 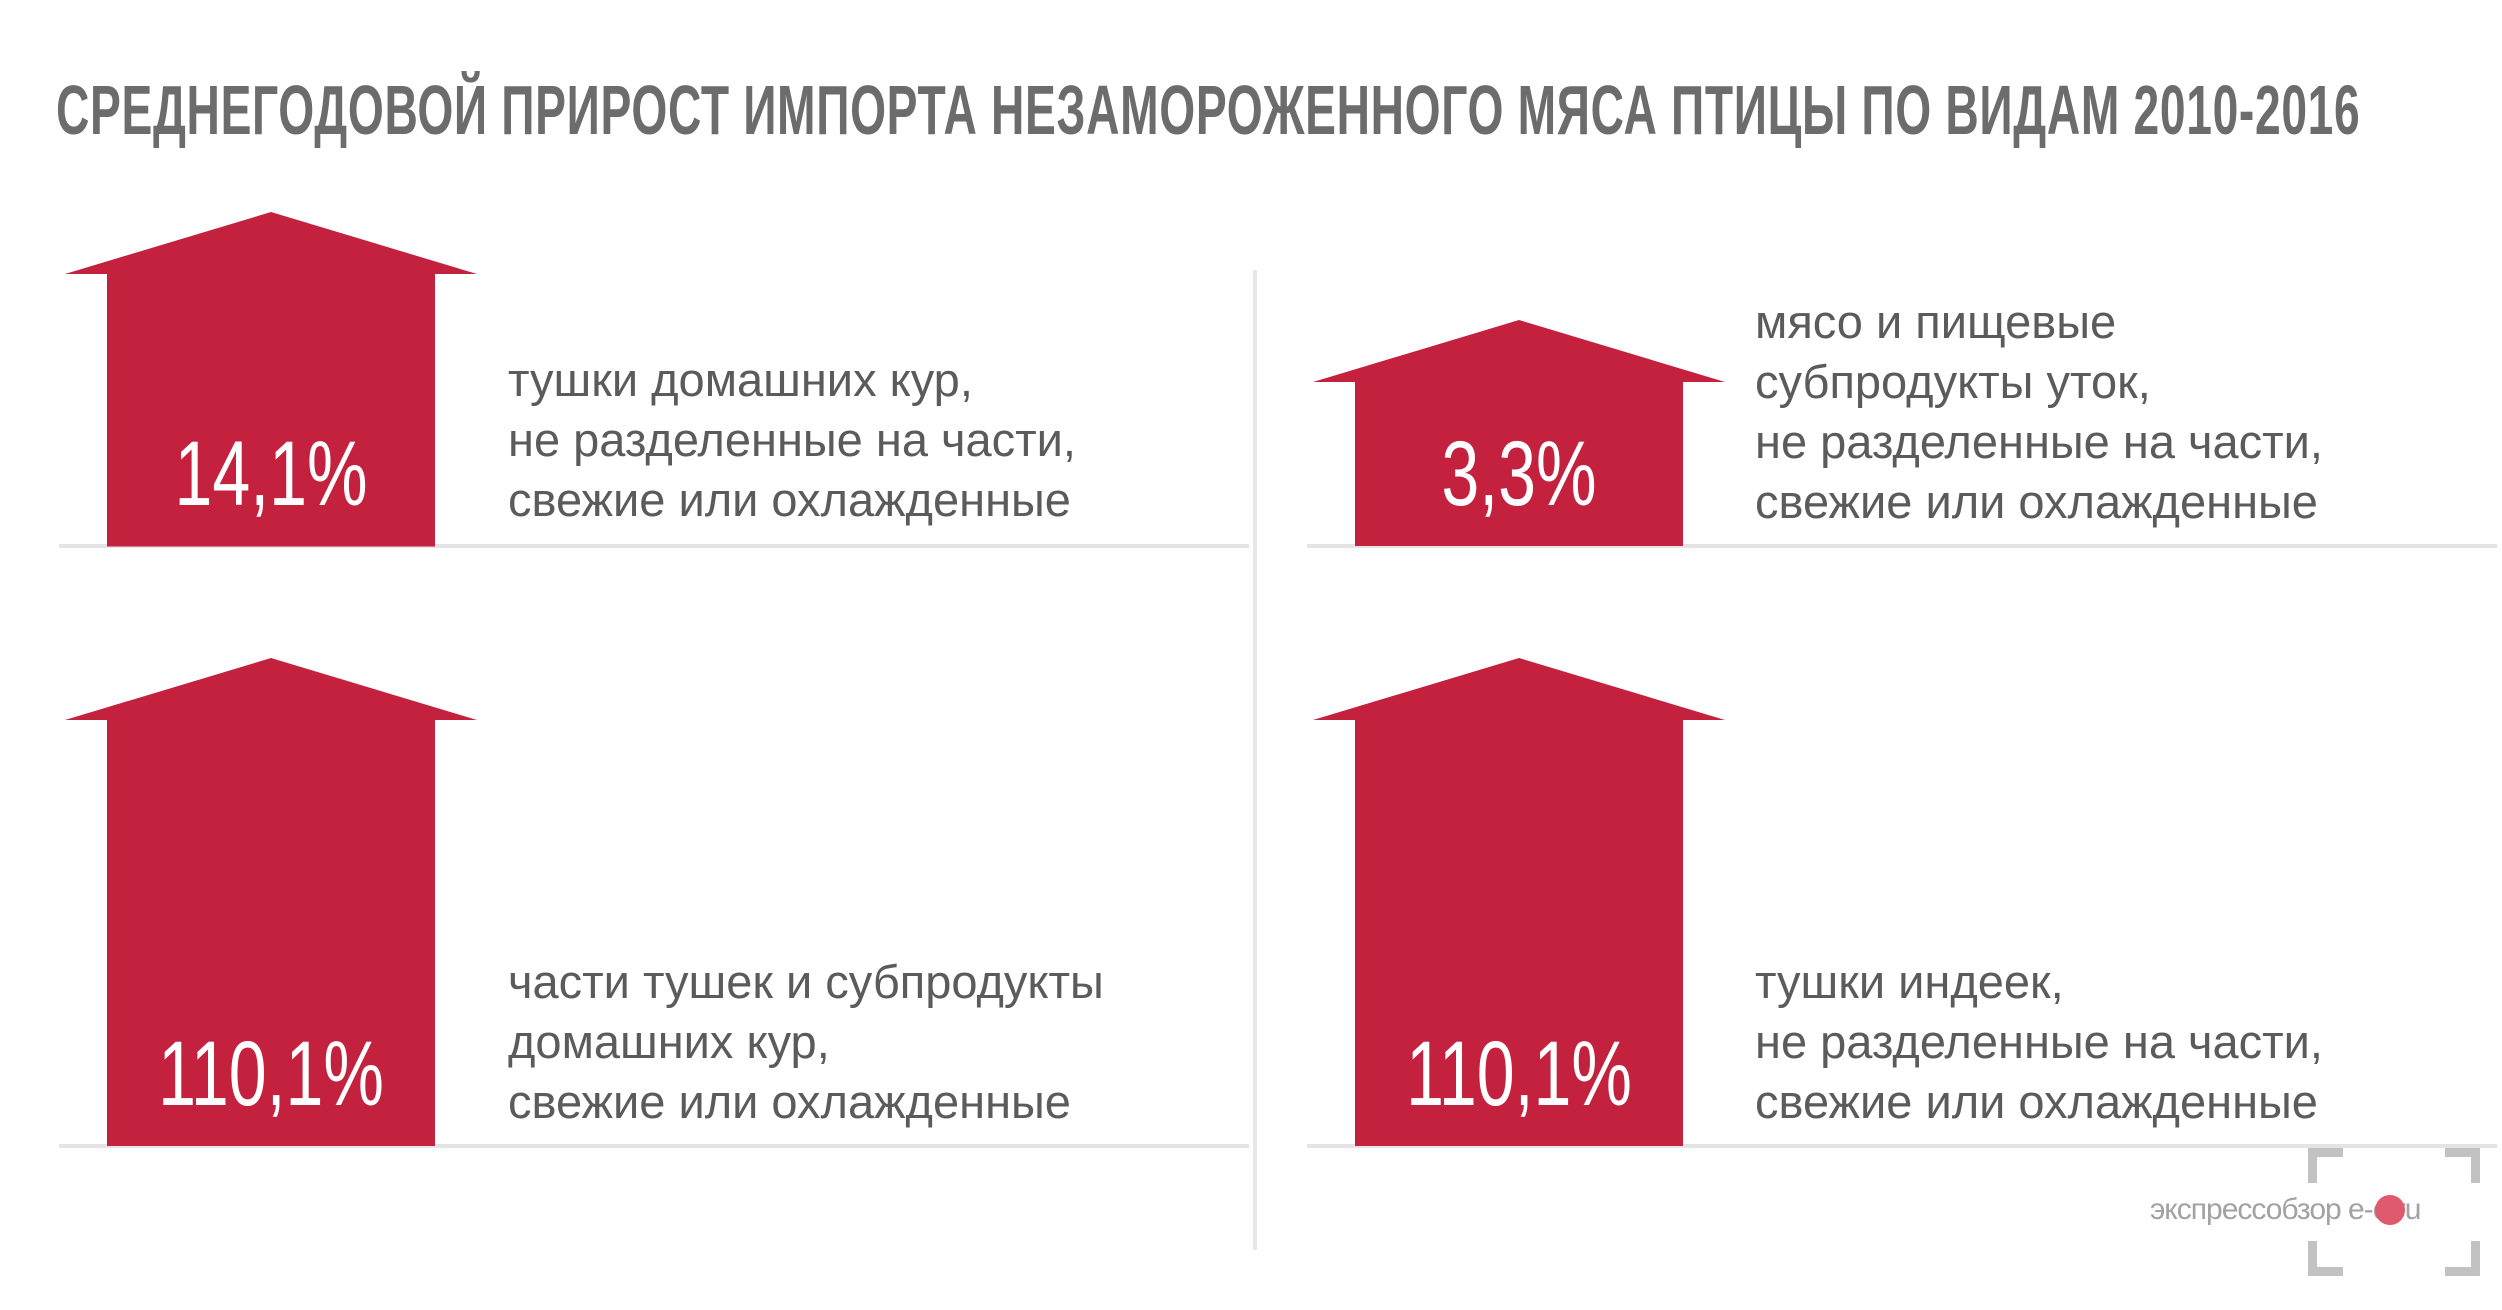 I want to click on vertical-divider, so click(x=1255, y=760).